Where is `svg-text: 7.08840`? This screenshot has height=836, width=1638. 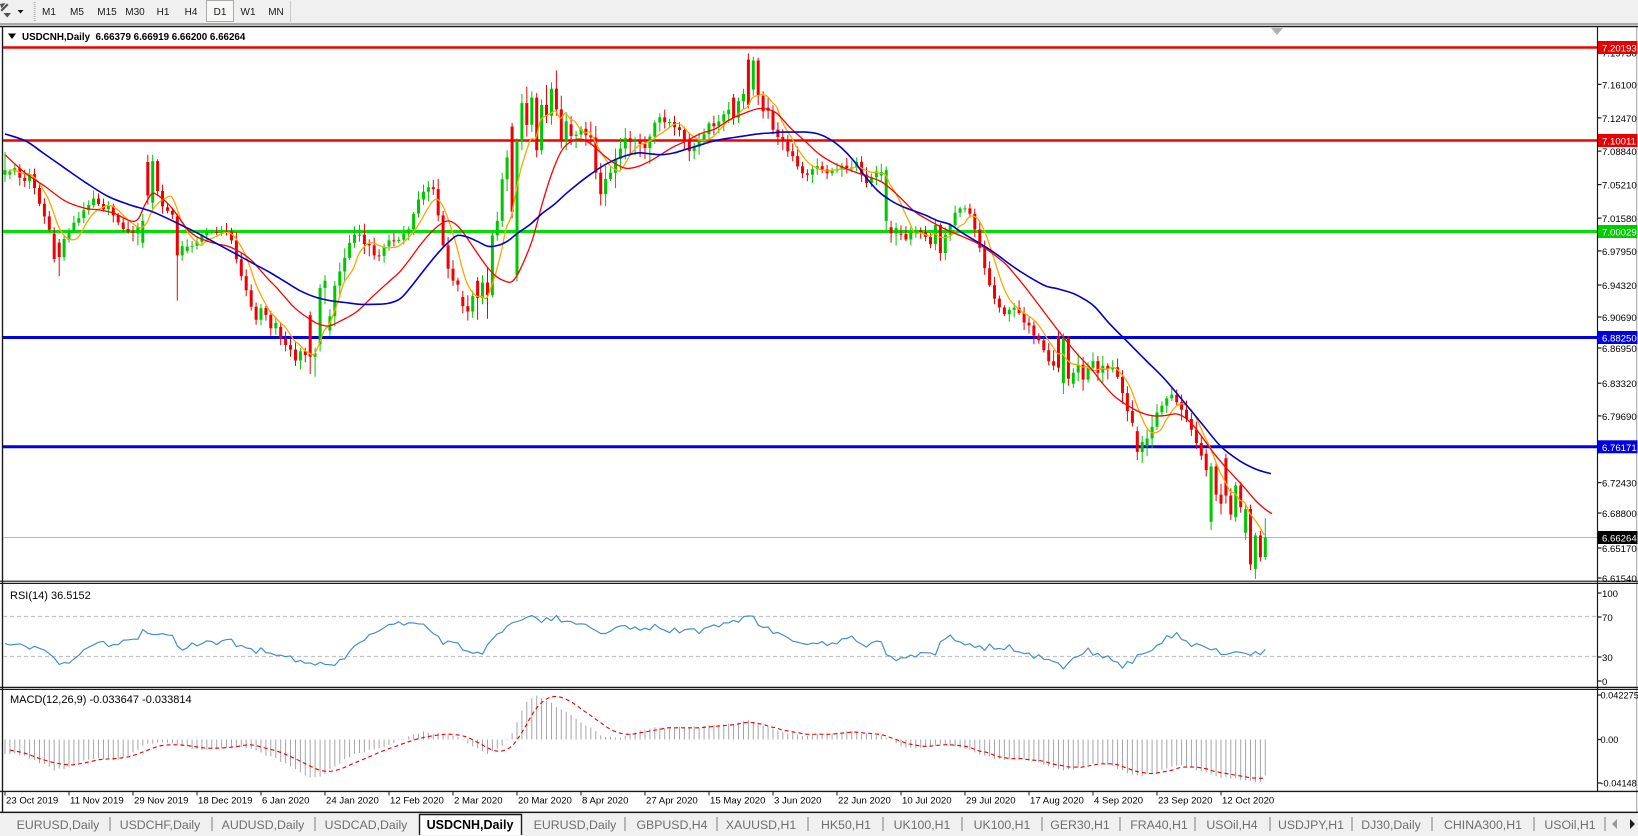 svg-text: 7.08840 is located at coordinates (1619, 152).